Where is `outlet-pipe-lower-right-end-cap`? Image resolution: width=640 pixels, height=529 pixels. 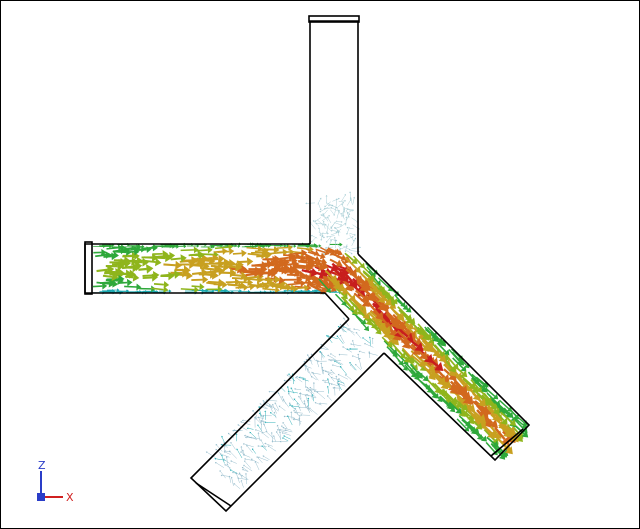
outlet-pipe-lower-right-end-cap is located at coordinates (507, 442).